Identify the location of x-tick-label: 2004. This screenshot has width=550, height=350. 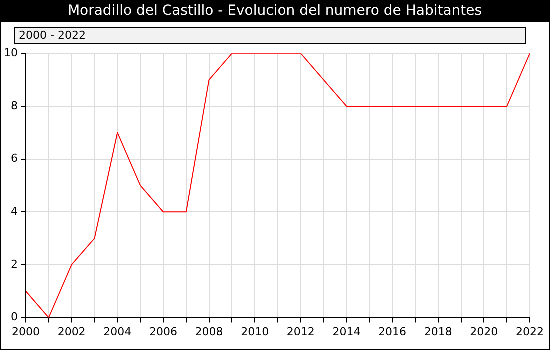
(118, 331).